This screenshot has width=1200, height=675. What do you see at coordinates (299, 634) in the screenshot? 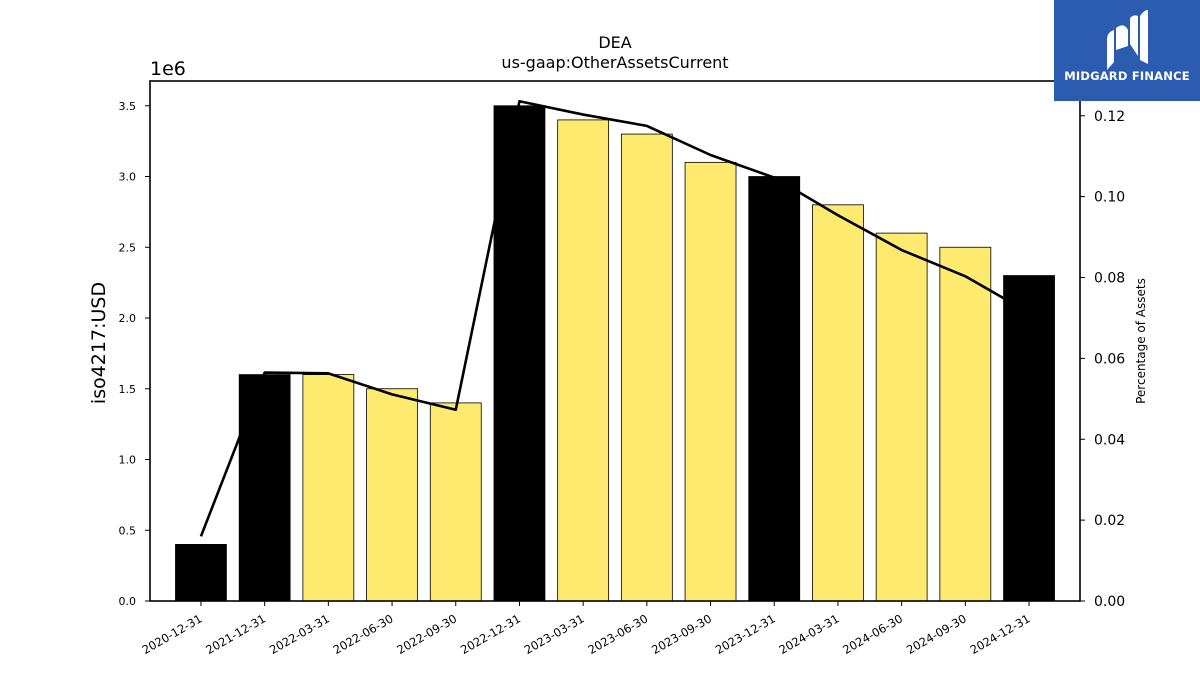
I see `x-tick-label: 2022-03-31` at bounding box center [299, 634].